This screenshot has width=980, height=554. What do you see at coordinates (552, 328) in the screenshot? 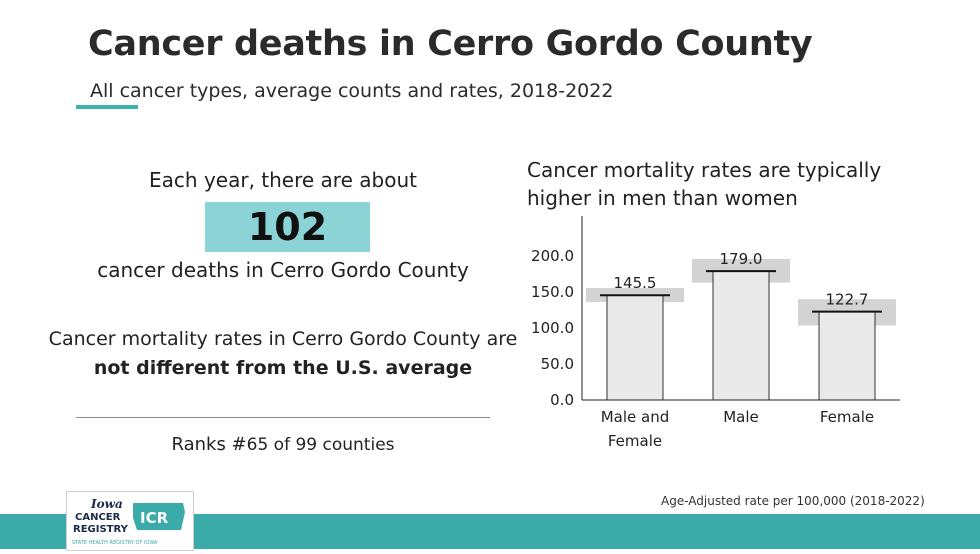
I see `y-tick-label: 100.0` at bounding box center [552, 328].